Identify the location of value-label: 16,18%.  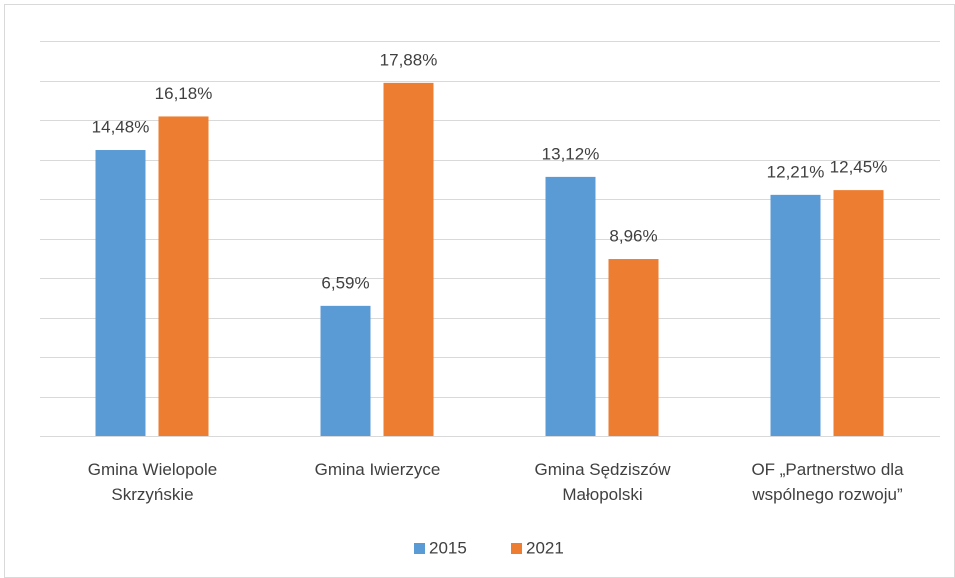
(184, 93).